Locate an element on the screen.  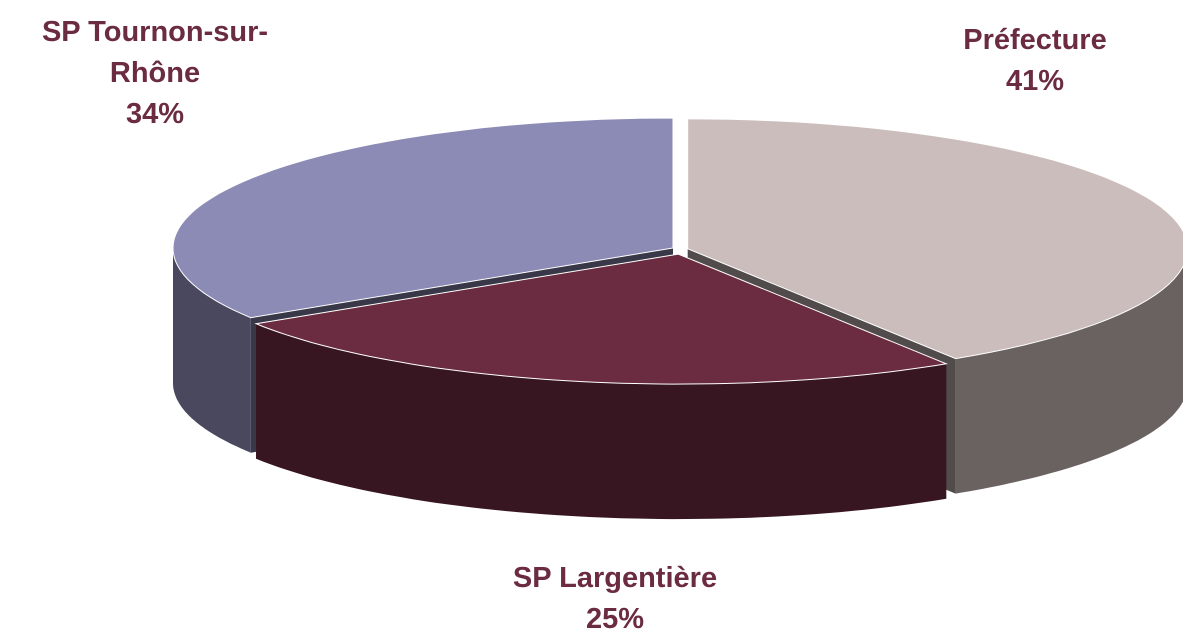
value-label: 34% is located at coordinates (155, 114).